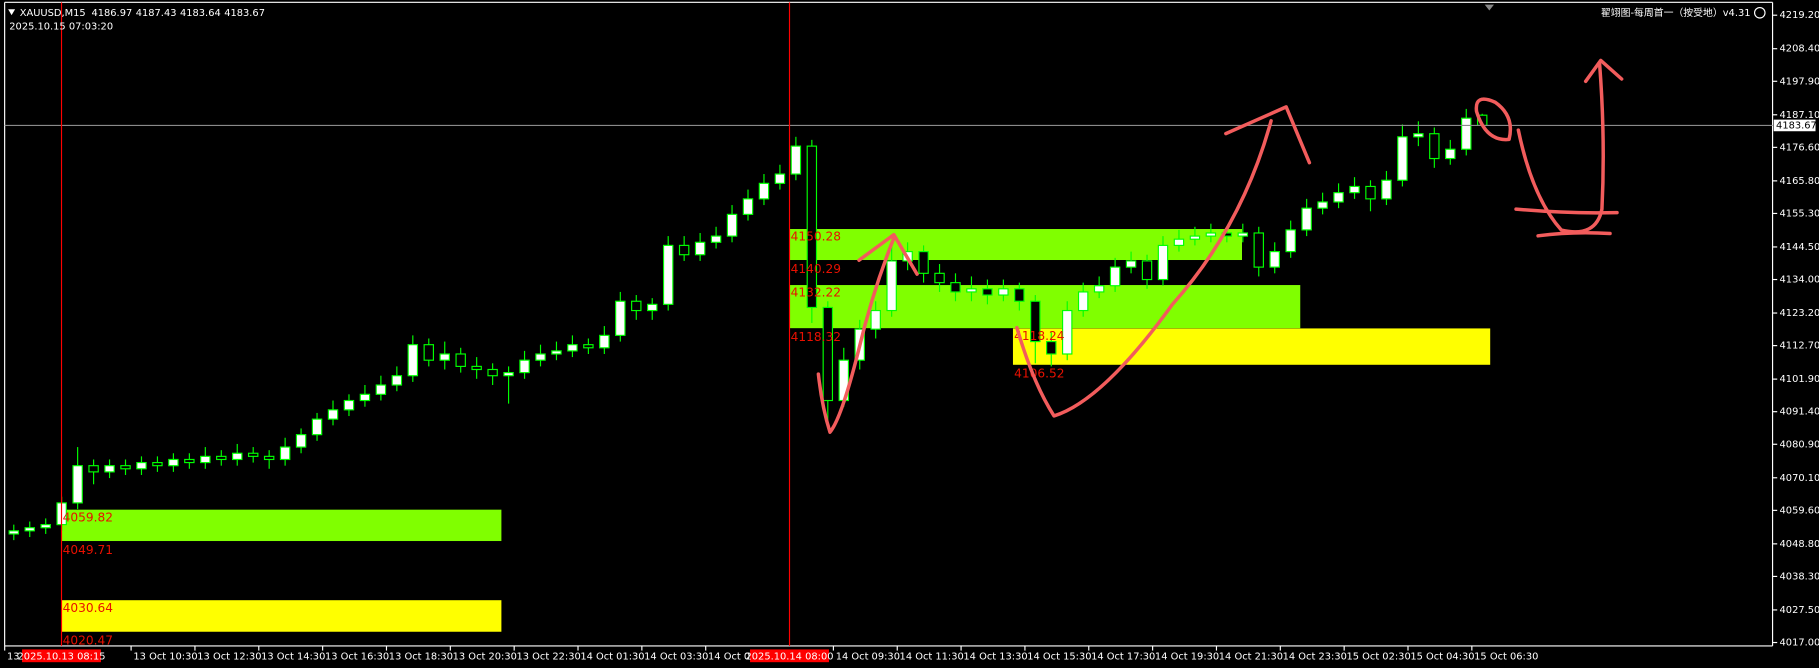 The width and height of the screenshot is (1819, 668). I want to click on zone-top-label: 4118.24, so click(1039, 336).